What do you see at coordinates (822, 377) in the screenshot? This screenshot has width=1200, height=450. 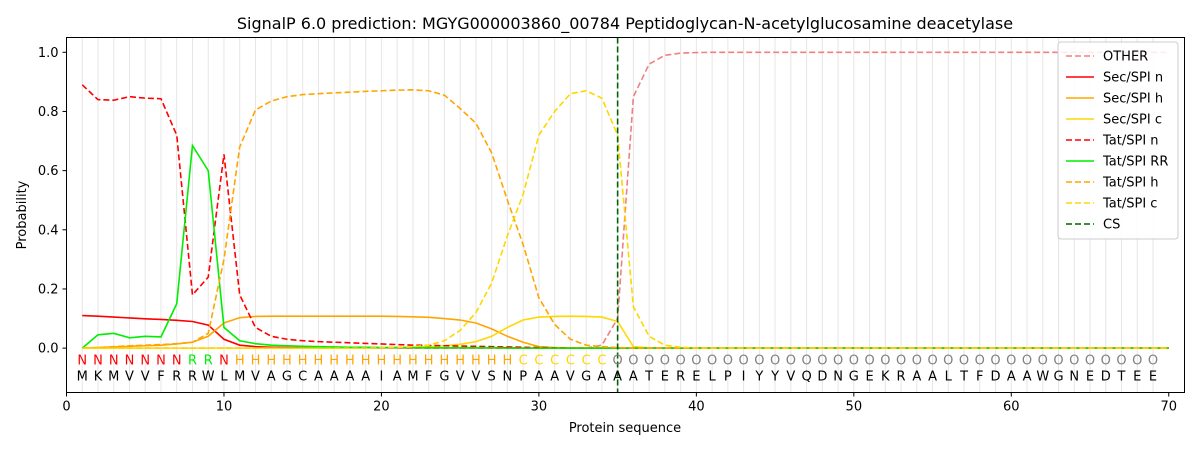 I see `residue-label: D` at bounding box center [822, 377].